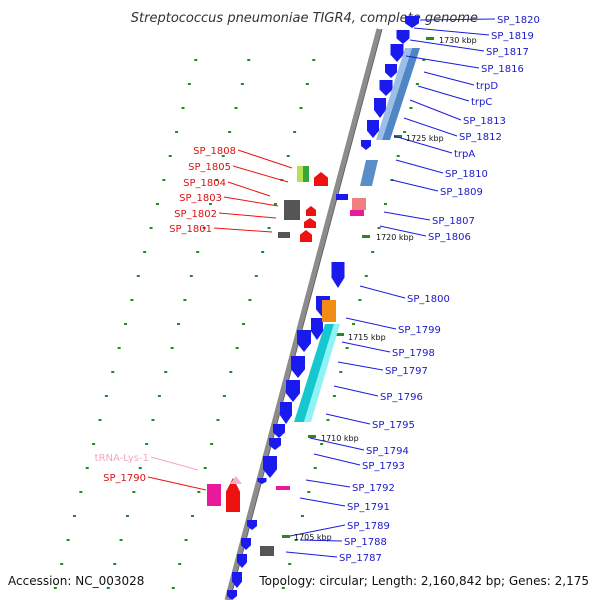 This screenshot has height=600, width=600. Describe the element at coordinates (512, 36) in the screenshot. I see `gene-label-sp-1819: SP_1819` at that location.